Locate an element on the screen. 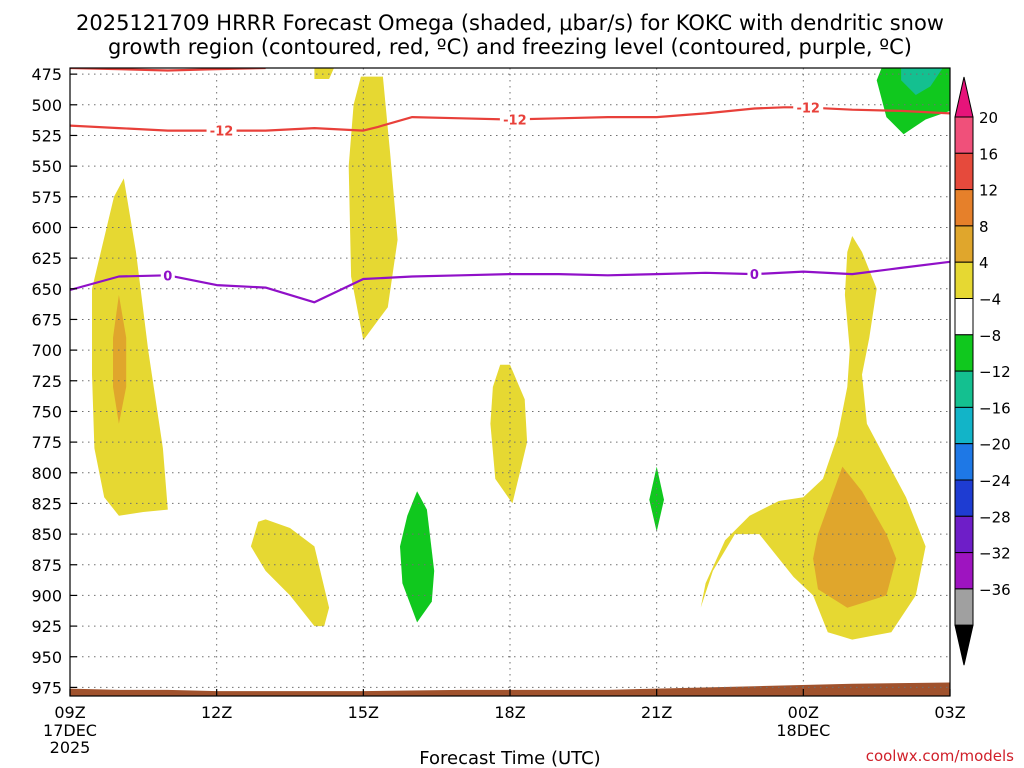 This screenshot has width=1024, height=768. terrain-band is located at coordinates (510, 689).